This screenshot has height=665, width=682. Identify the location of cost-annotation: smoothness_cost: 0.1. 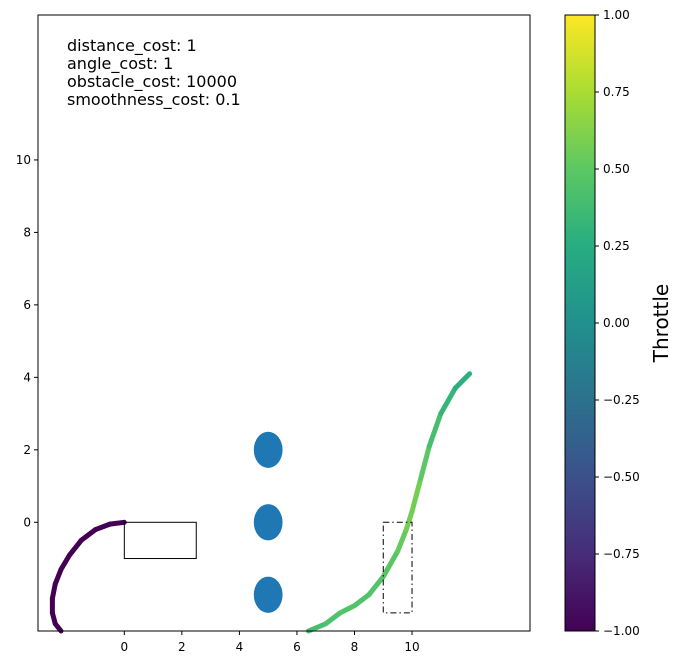
(154, 100).